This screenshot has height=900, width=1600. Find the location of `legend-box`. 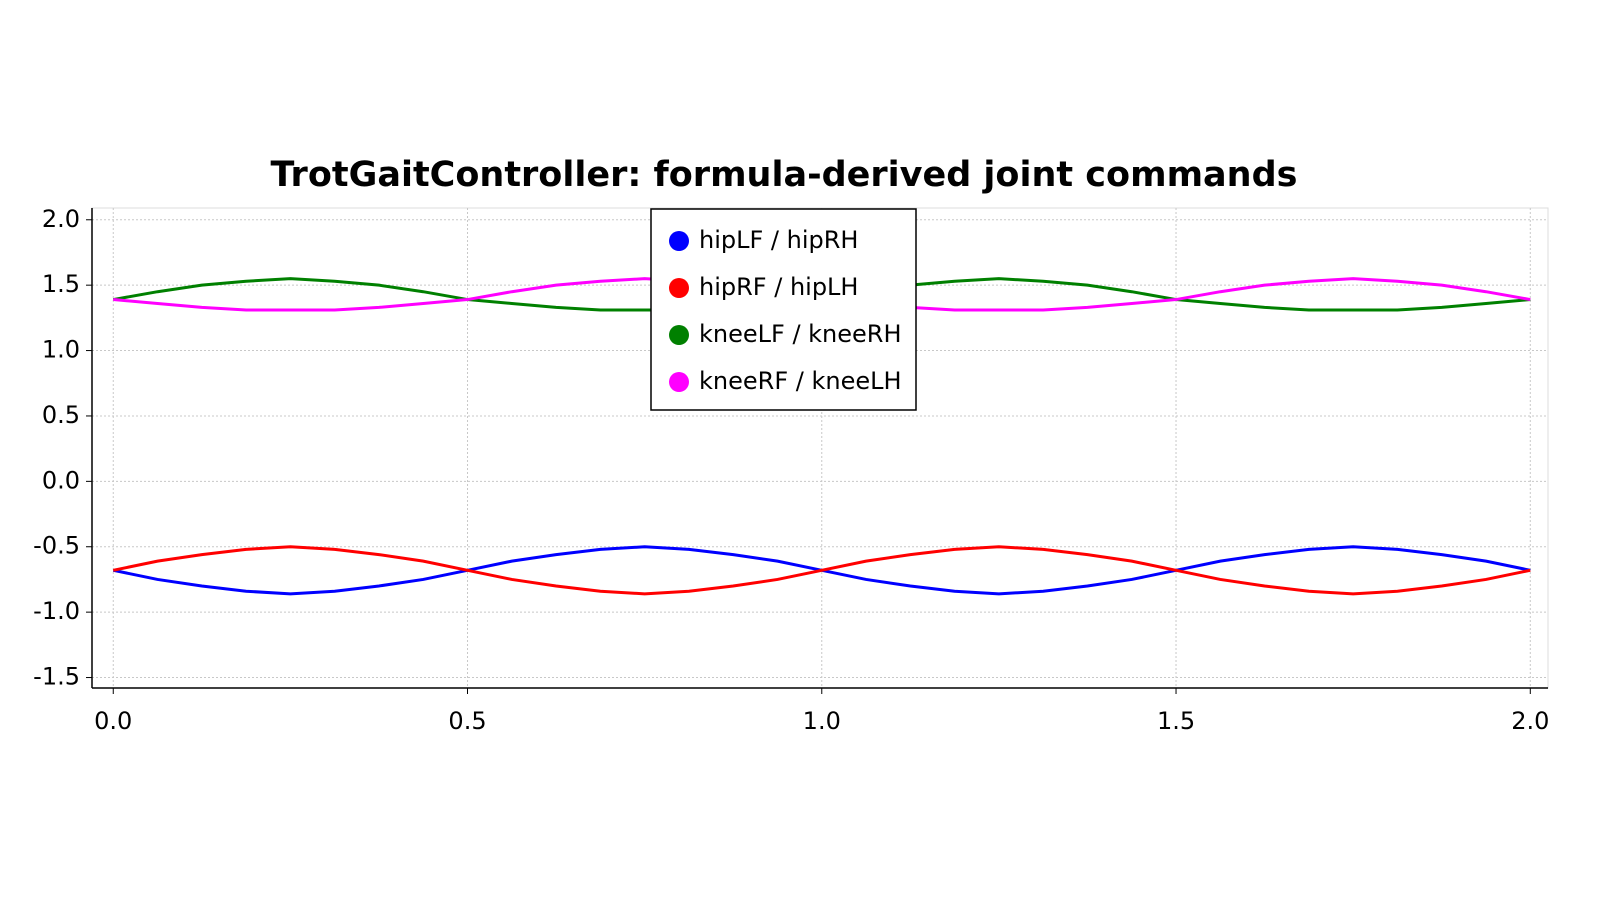

legend-box is located at coordinates (783, 309).